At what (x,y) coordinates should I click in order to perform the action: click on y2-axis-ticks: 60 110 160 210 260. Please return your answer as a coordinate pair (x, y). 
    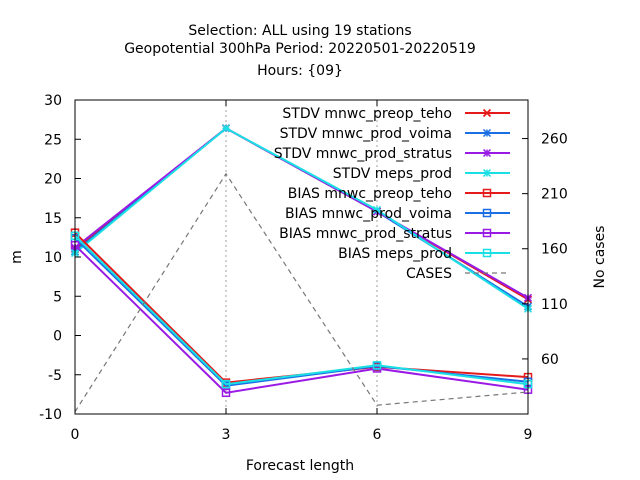
    Looking at the image, I should click on (545, 250).